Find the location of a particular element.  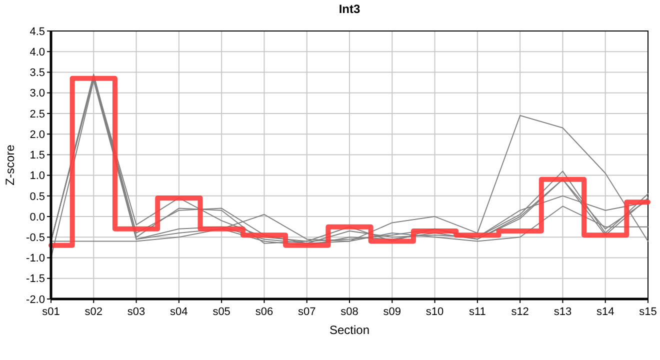

y-axis-title: Z-score is located at coordinates (10, 165).